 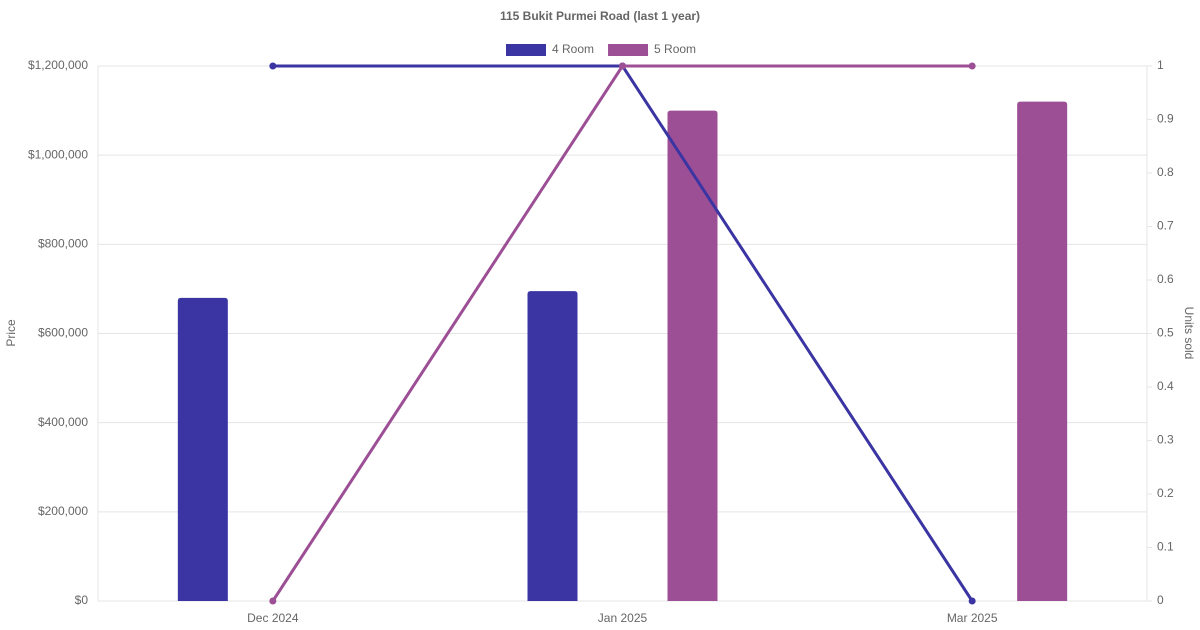 I want to click on y-tick-label: $0, so click(x=82, y=600).